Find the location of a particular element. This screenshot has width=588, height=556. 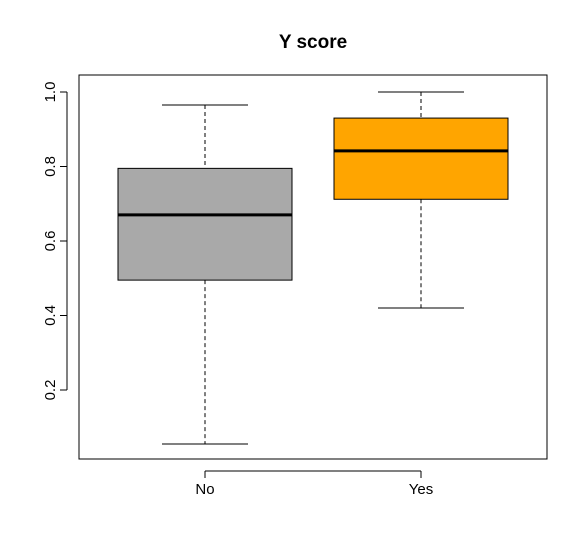

x-tick-label: No is located at coordinates (204, 489).